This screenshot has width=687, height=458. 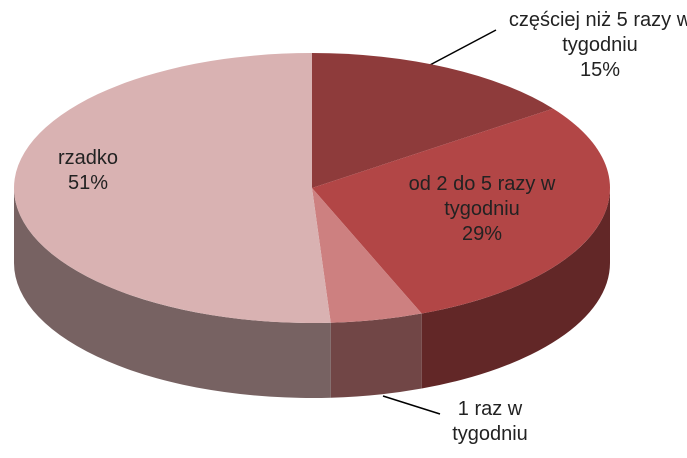 I want to click on data-label: rzadko 51%, so click(x=88, y=171).